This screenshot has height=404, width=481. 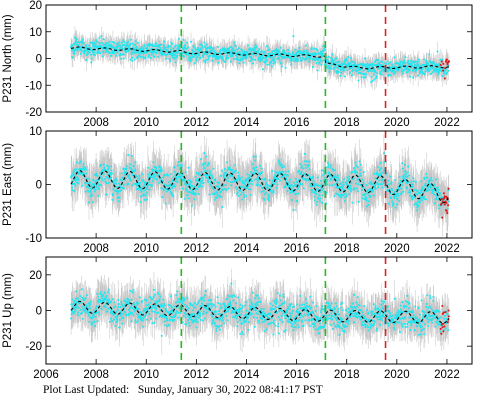 What do you see at coordinates (8, 58) in the screenshot?
I see `y-axis-label: P231 North (mm)` at bounding box center [8, 58].